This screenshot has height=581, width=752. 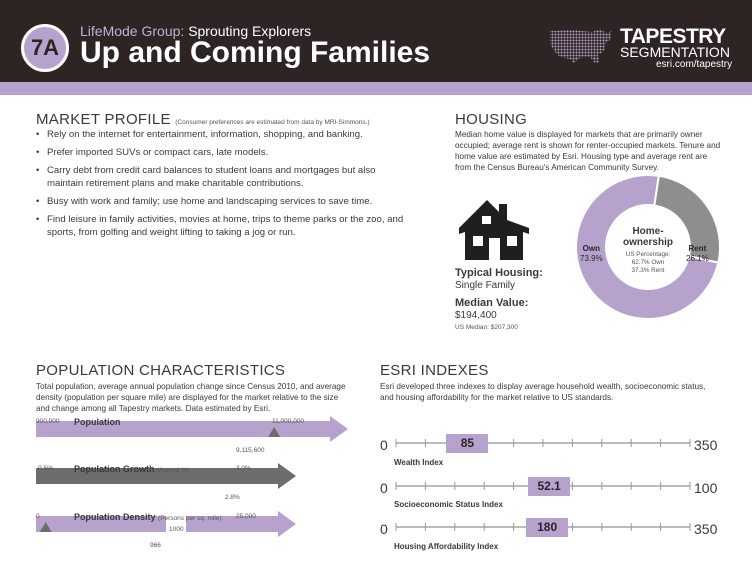 I want to click on affordability-value-box: 180, so click(x=547, y=527).